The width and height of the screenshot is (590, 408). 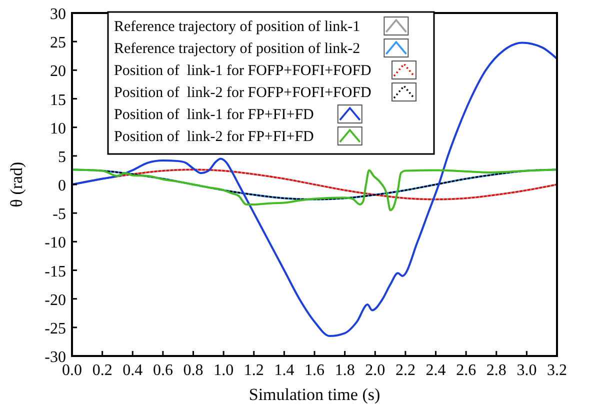 What do you see at coordinates (314, 370) in the screenshot?
I see `x-tick-label: 1.6` at bounding box center [314, 370].